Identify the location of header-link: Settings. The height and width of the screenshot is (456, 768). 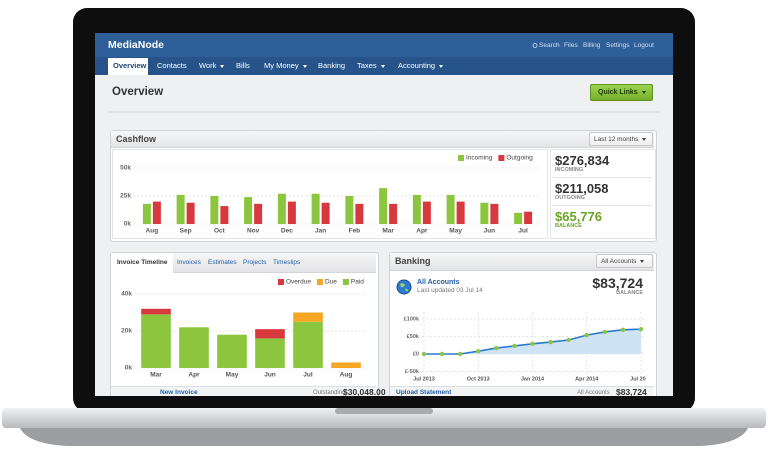
(618, 45).